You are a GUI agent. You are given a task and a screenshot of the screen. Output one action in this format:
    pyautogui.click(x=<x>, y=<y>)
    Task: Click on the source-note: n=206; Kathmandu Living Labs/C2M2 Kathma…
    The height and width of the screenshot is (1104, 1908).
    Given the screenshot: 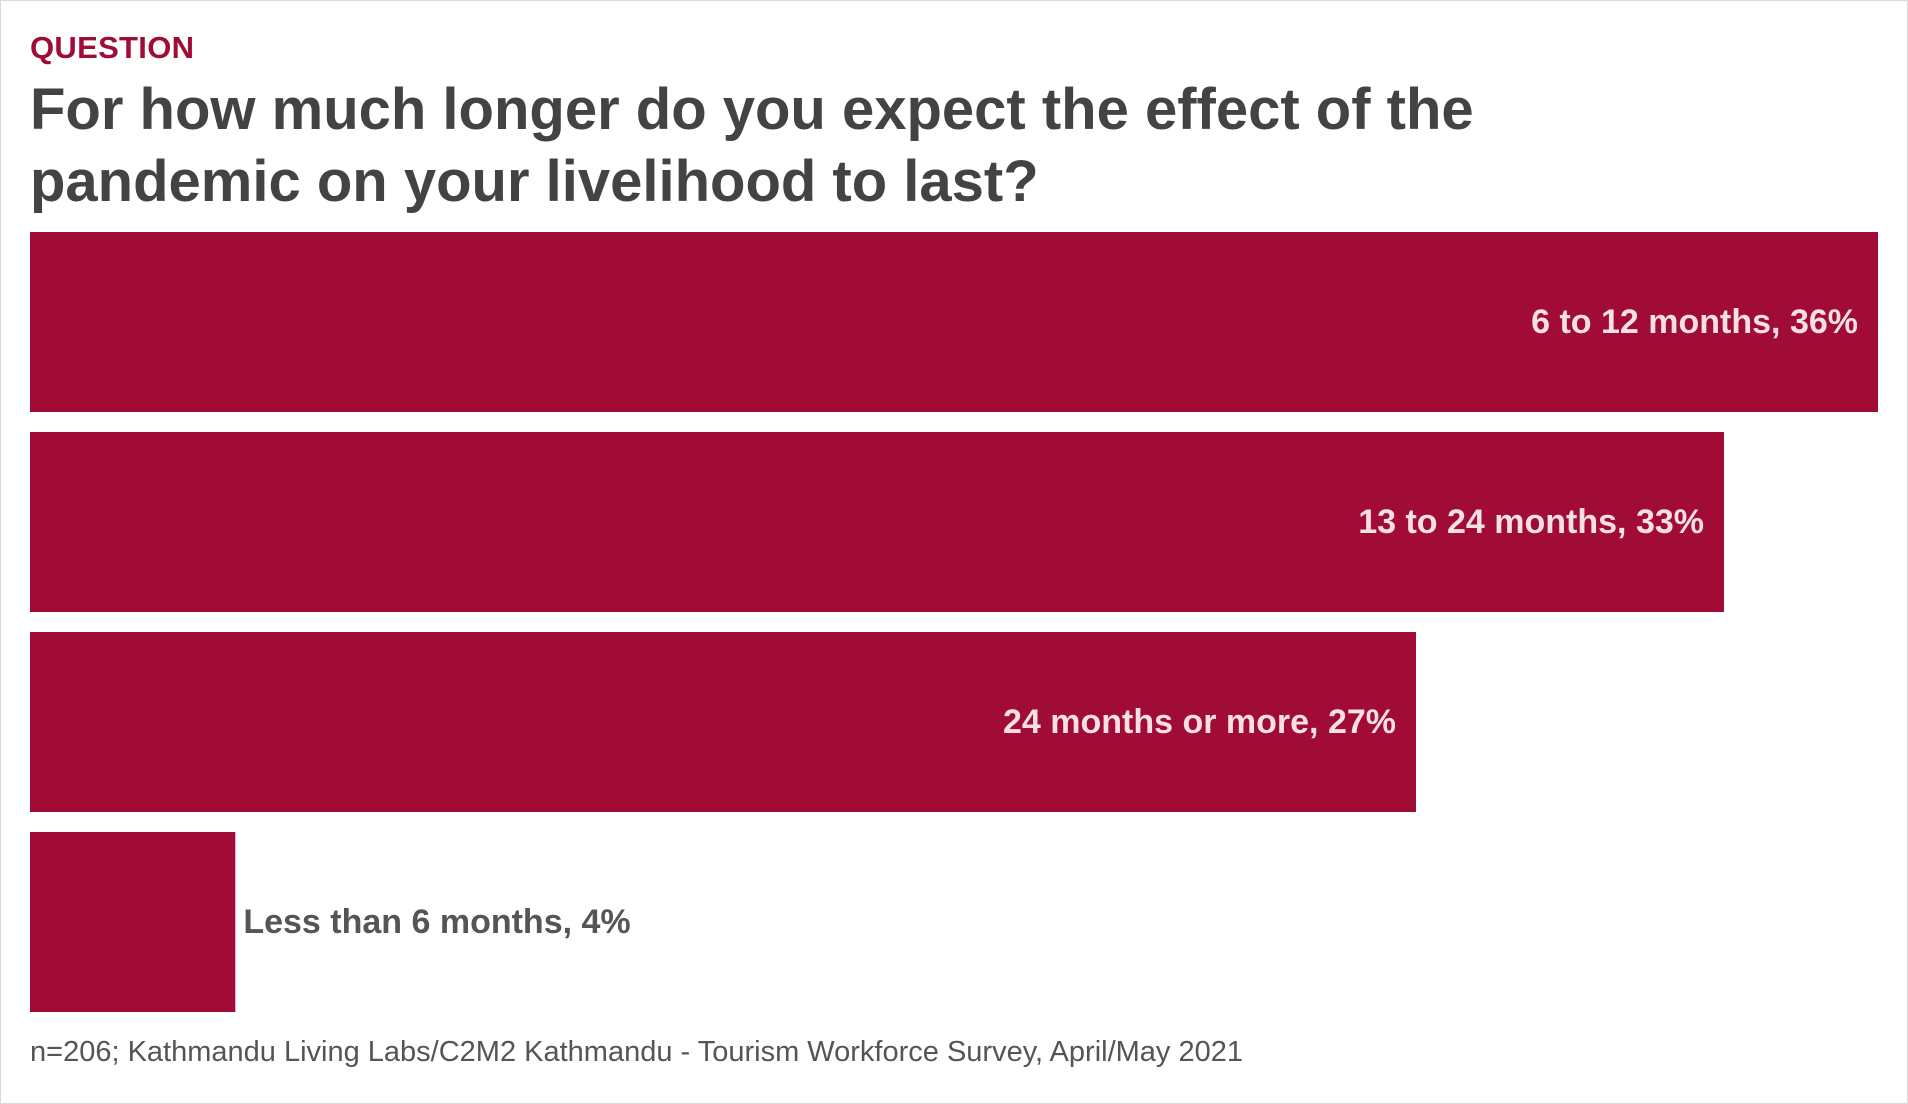 What is the action you would take?
    pyautogui.click(x=636, y=1052)
    